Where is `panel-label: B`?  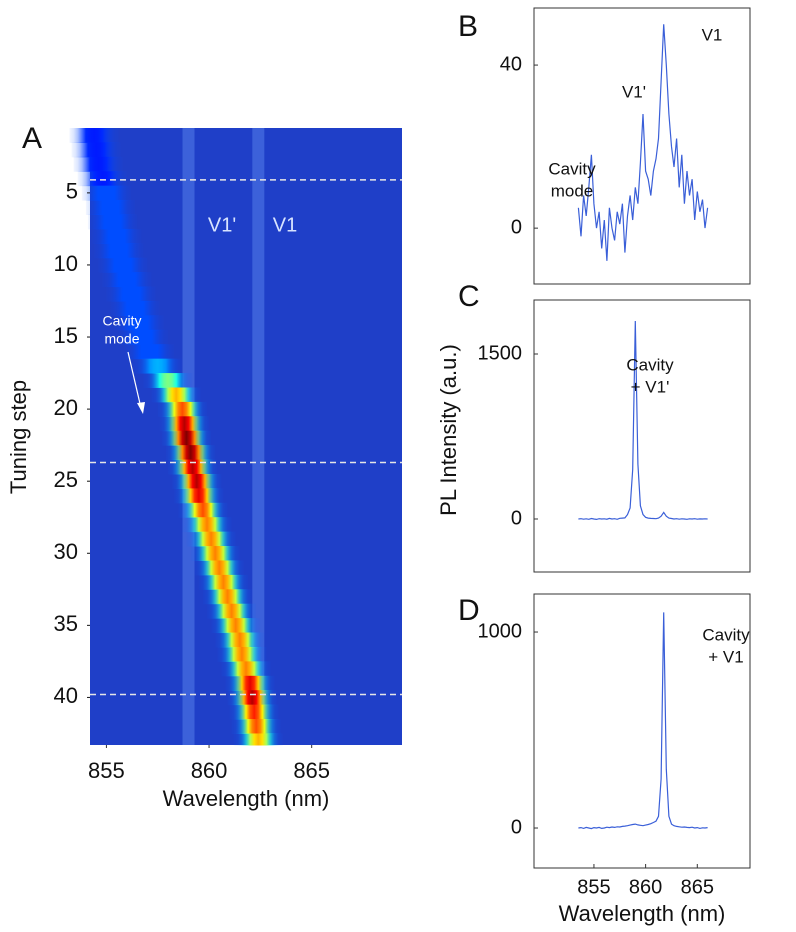 panel-label: B is located at coordinates (468, 26).